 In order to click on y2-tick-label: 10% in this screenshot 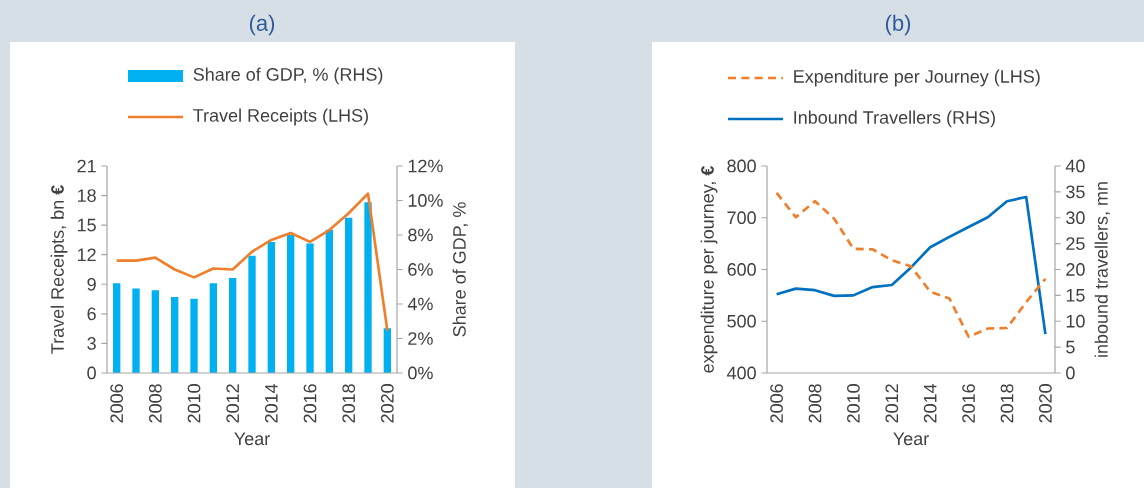, I will do `click(425, 200)`.